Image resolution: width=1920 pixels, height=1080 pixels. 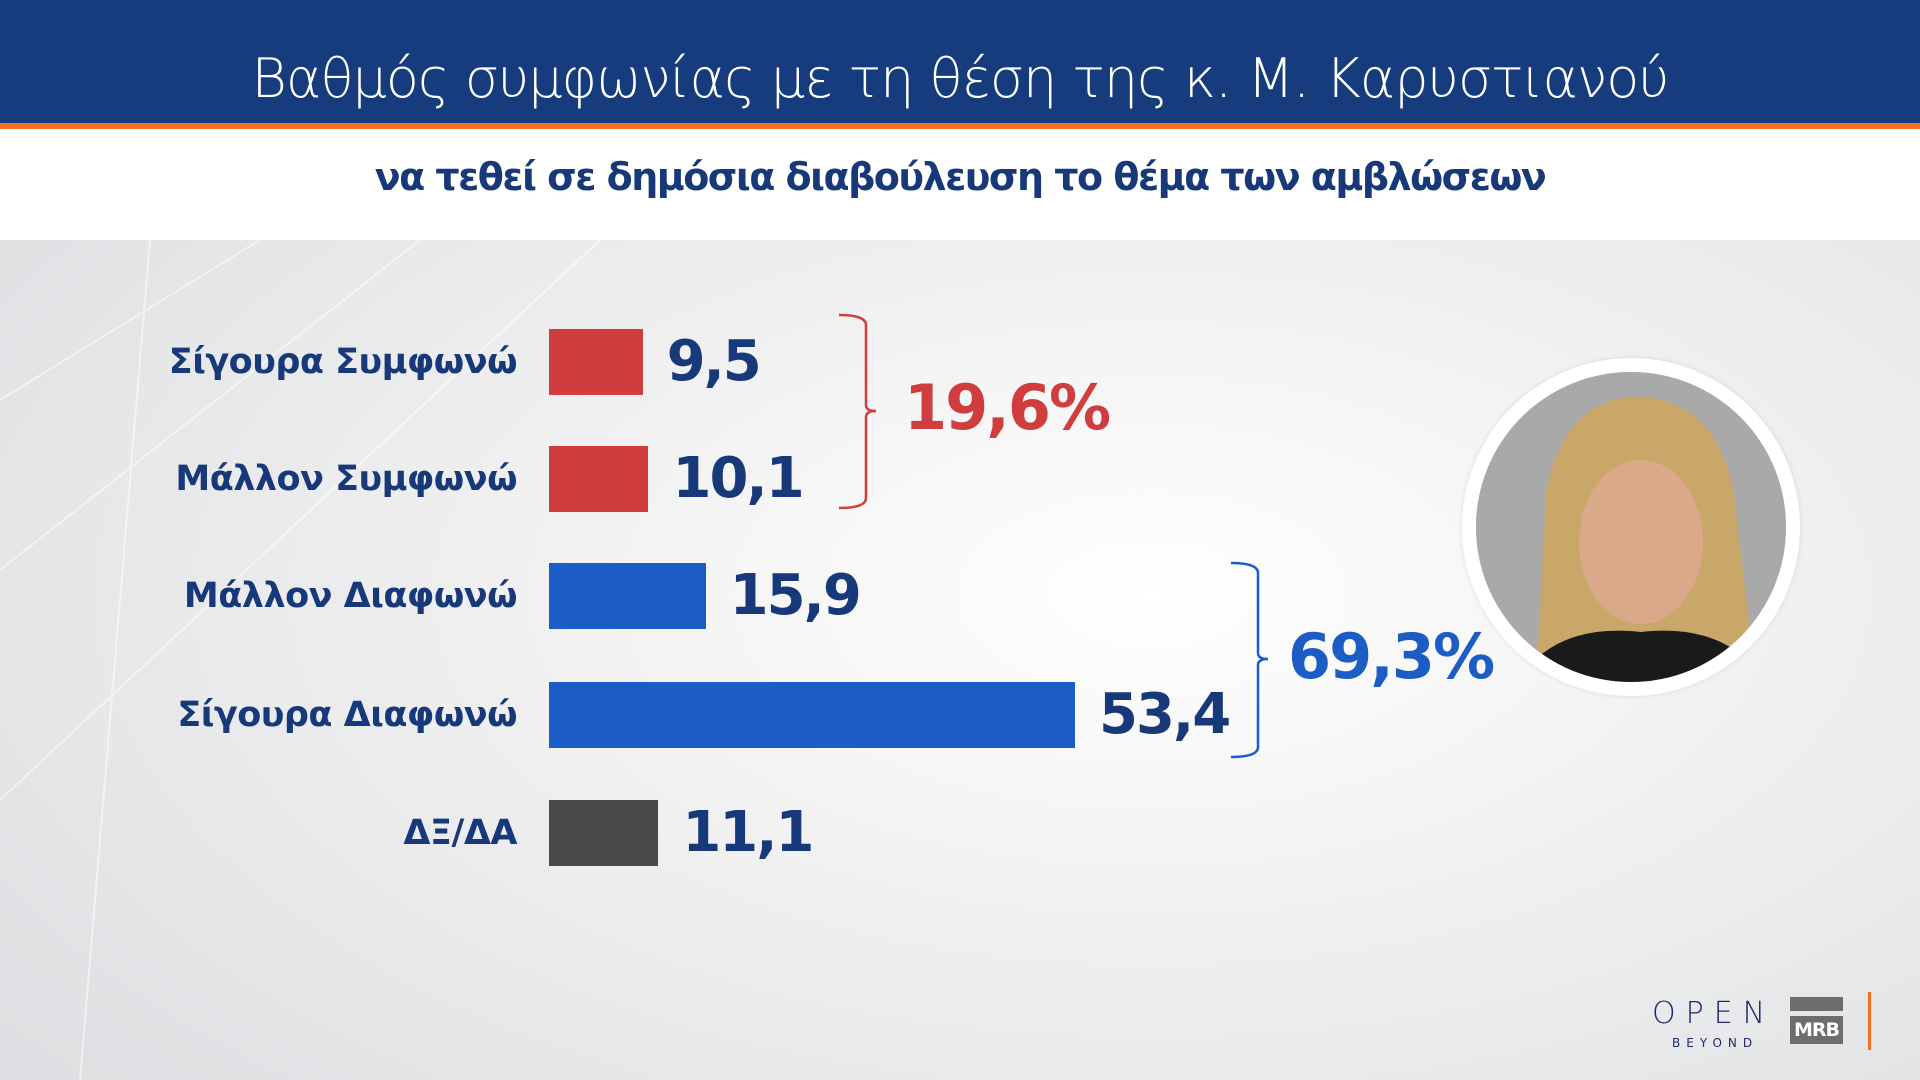 What do you see at coordinates (460, 833) in the screenshot?
I see `category-label: ΔΞ/ΔΑ` at bounding box center [460, 833].